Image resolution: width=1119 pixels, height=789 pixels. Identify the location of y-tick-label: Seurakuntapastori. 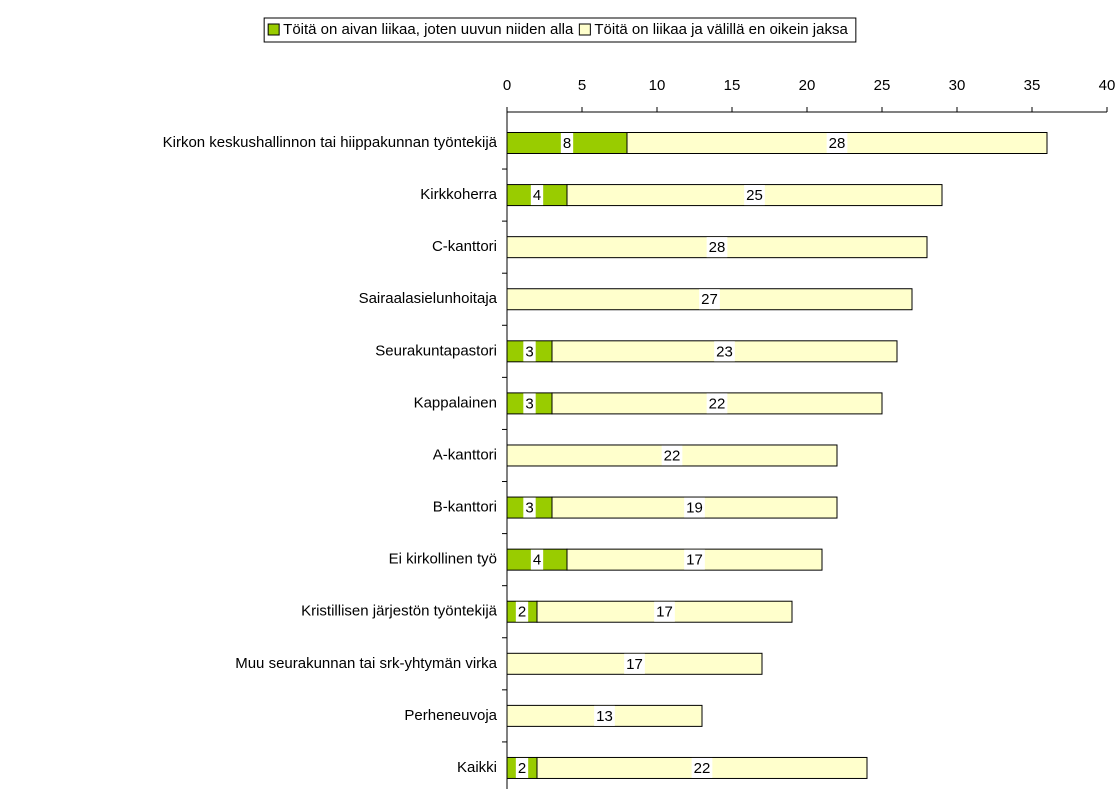
(436, 350).